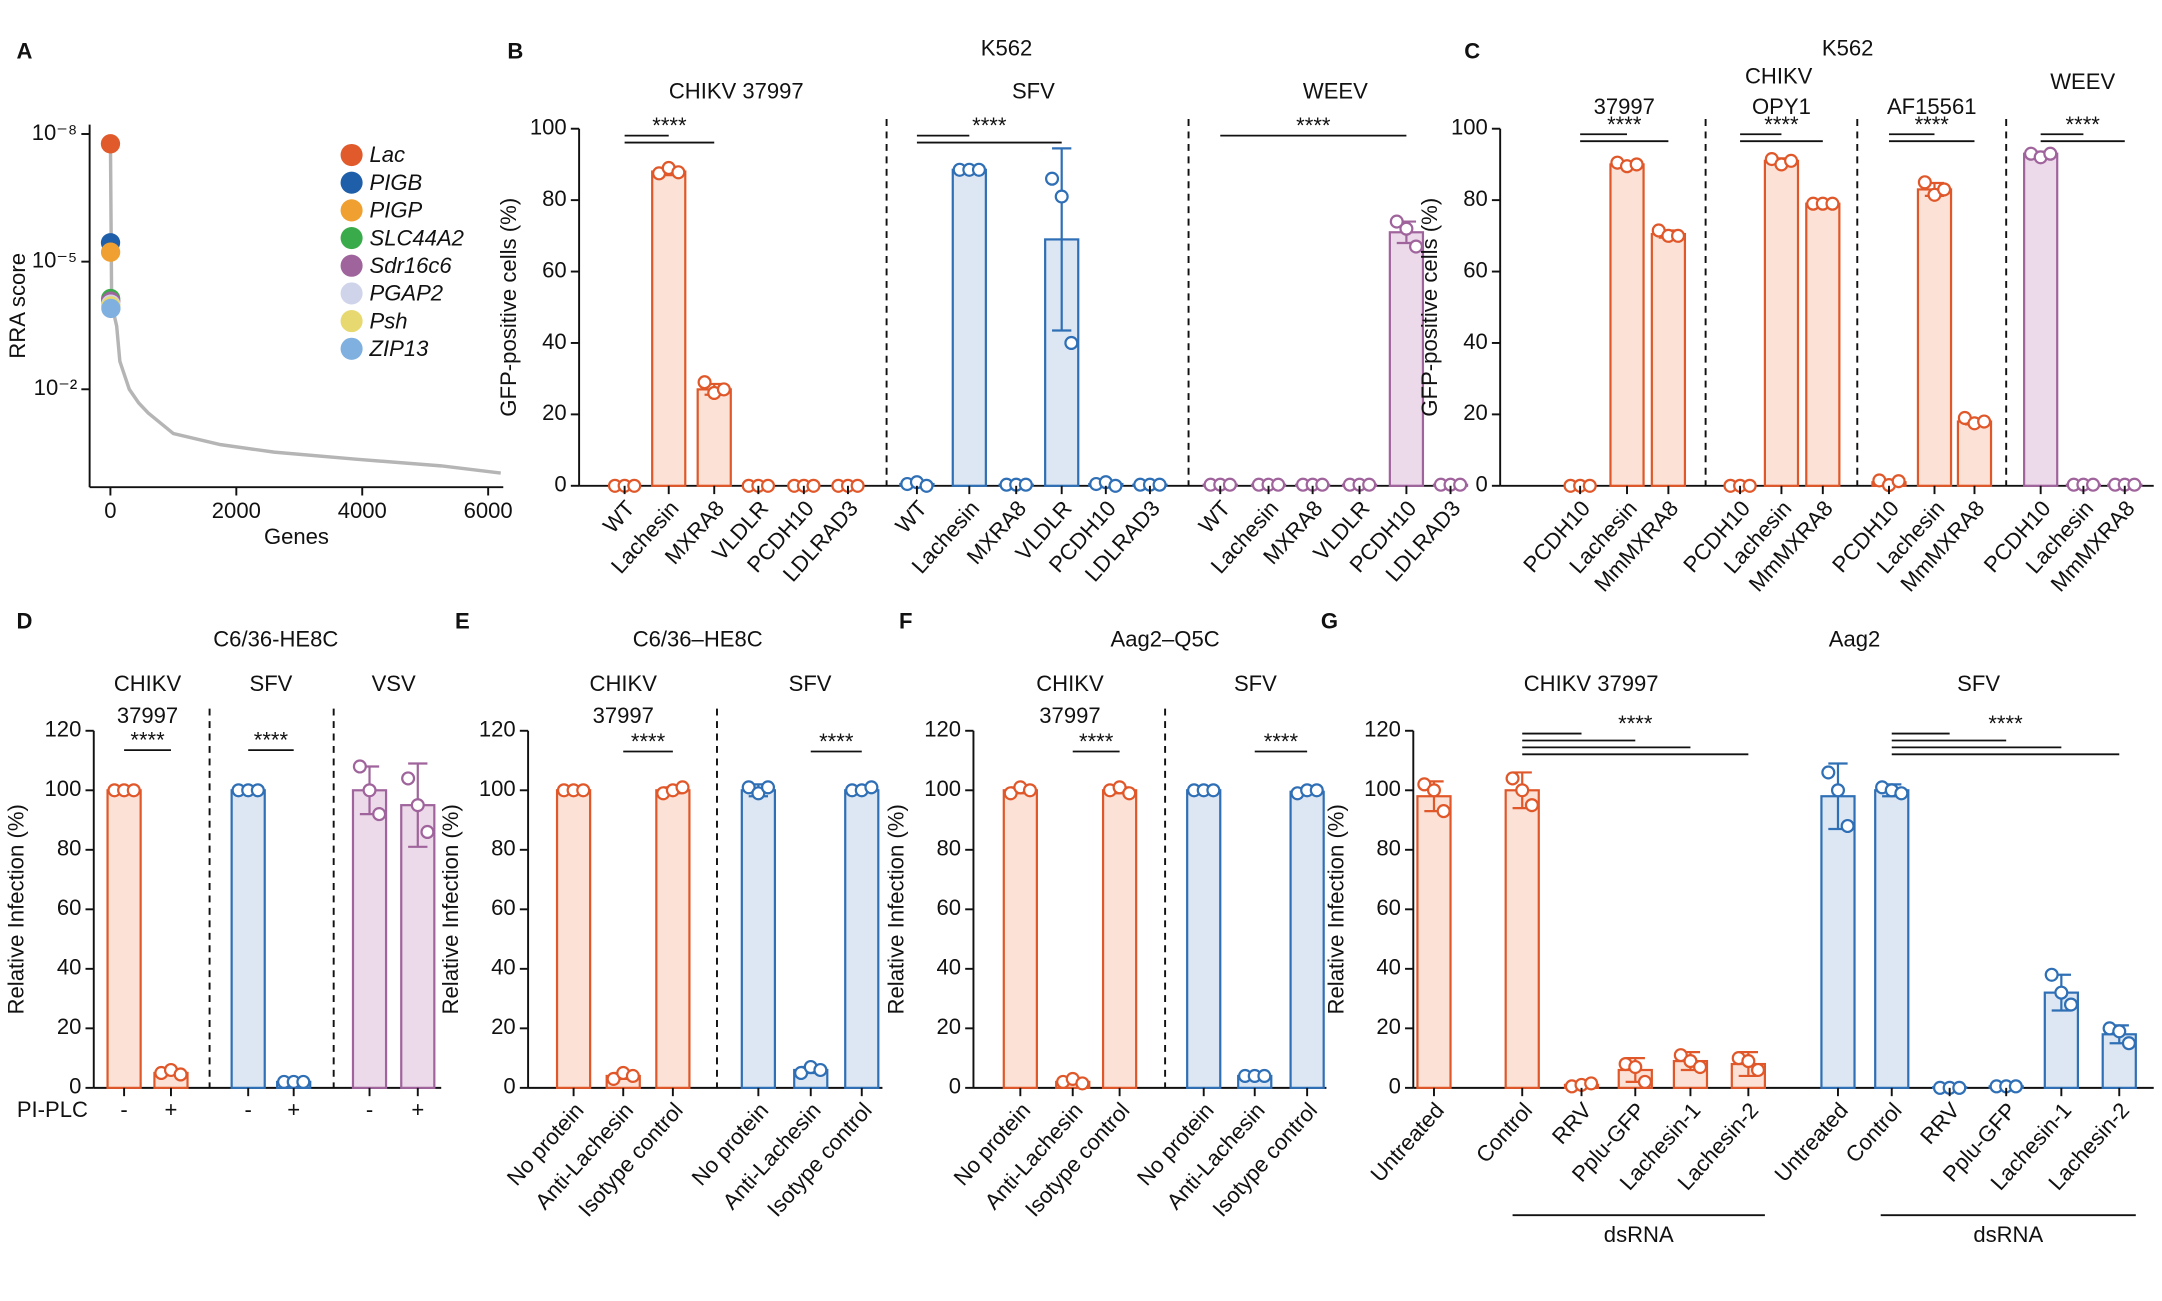 The width and height of the screenshot is (2162, 1301). What do you see at coordinates (1429, 307) in the screenshot?
I see `y-axis-label: GFP-positive cells (%)` at bounding box center [1429, 307].